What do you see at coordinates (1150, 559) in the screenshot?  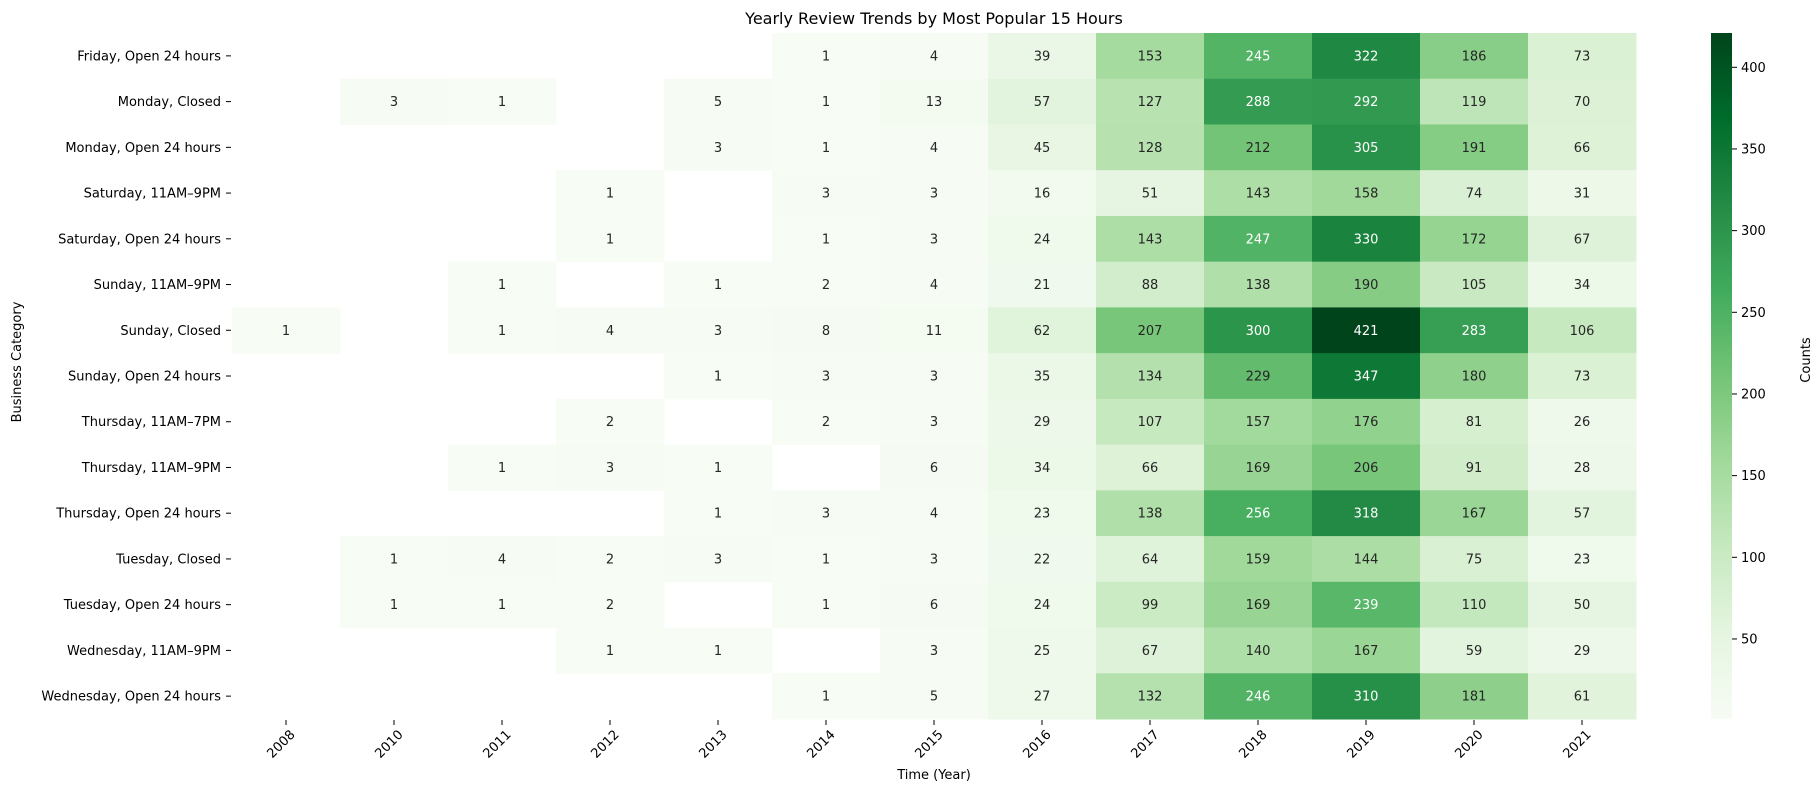 I see `cell-value-label: 64` at bounding box center [1150, 559].